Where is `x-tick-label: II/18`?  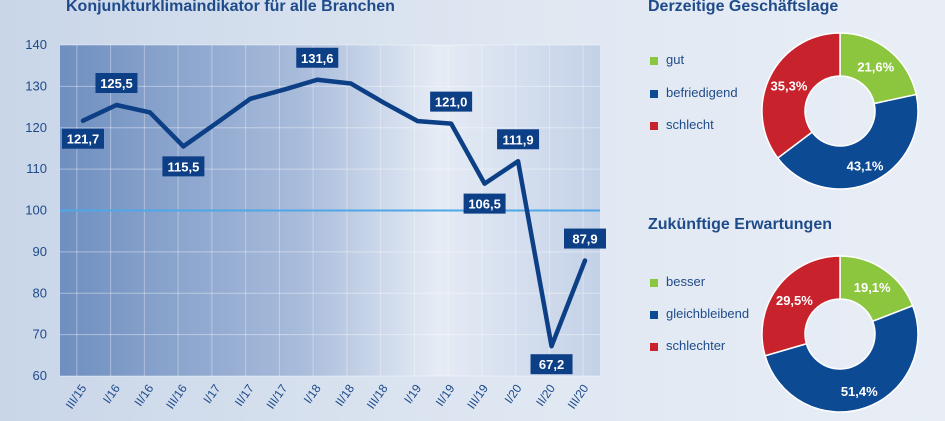 x-tick-label: II/18 is located at coordinates (344, 394).